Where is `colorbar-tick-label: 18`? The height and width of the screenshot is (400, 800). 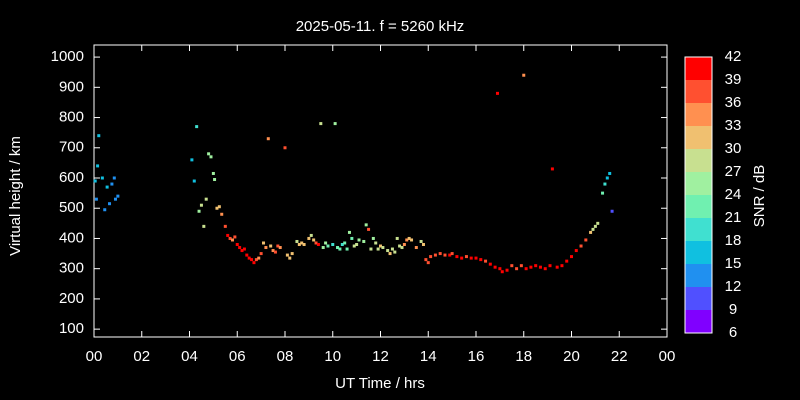
colorbar-tick-label: 18 is located at coordinates (733, 240).